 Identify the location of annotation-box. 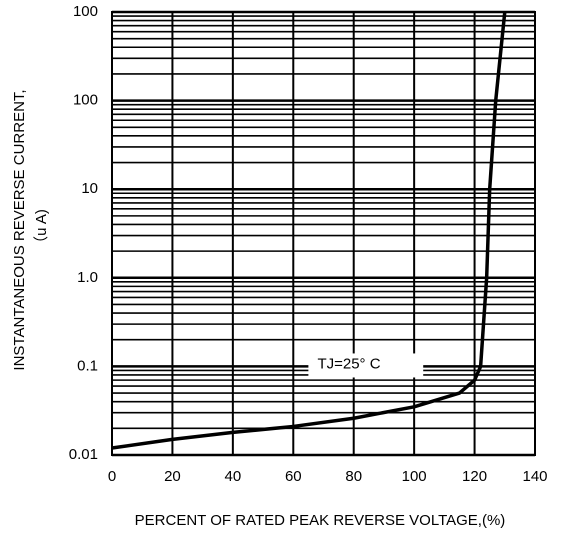
(366, 365).